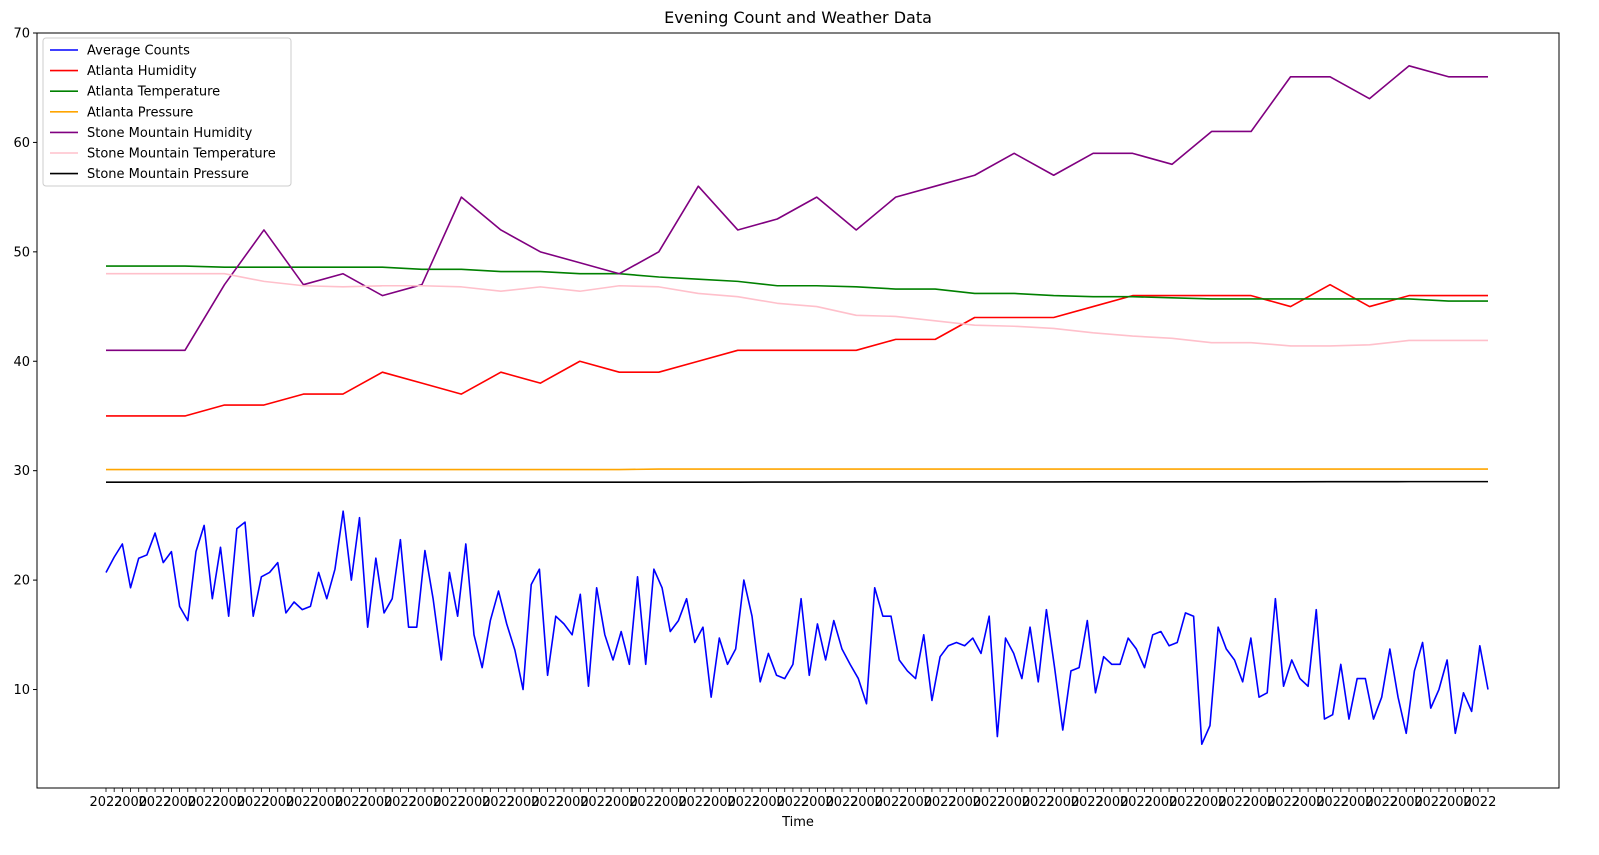 Image resolution: width=1599 pixels, height=855 pixels. What do you see at coordinates (797, 350) in the screenshot?
I see `series-line-atlanta-humidity` at bounding box center [797, 350].